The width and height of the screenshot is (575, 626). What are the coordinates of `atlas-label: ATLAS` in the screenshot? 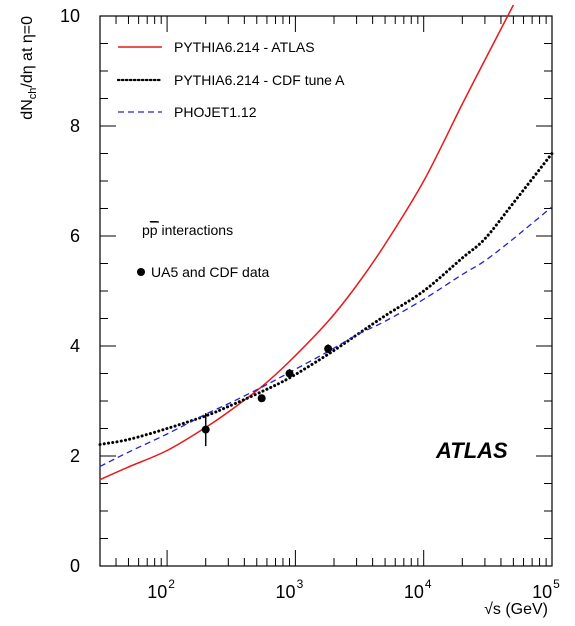 It's located at (471, 450).